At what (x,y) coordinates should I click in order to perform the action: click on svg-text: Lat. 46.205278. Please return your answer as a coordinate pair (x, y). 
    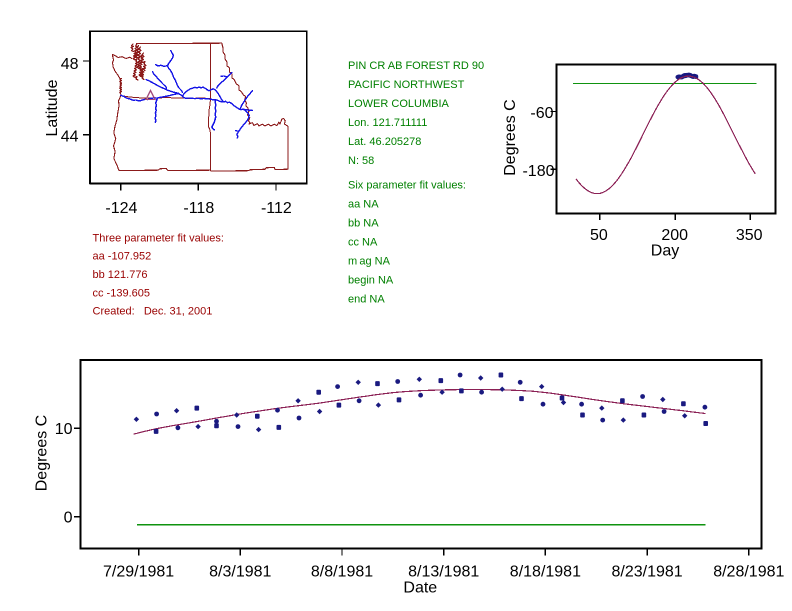
    Looking at the image, I should click on (384, 142).